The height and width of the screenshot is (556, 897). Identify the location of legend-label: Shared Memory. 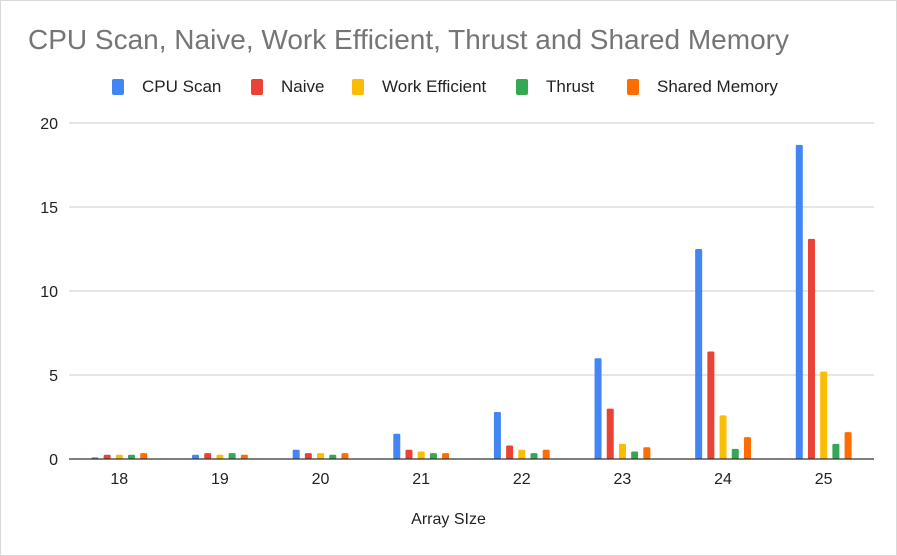
(717, 86).